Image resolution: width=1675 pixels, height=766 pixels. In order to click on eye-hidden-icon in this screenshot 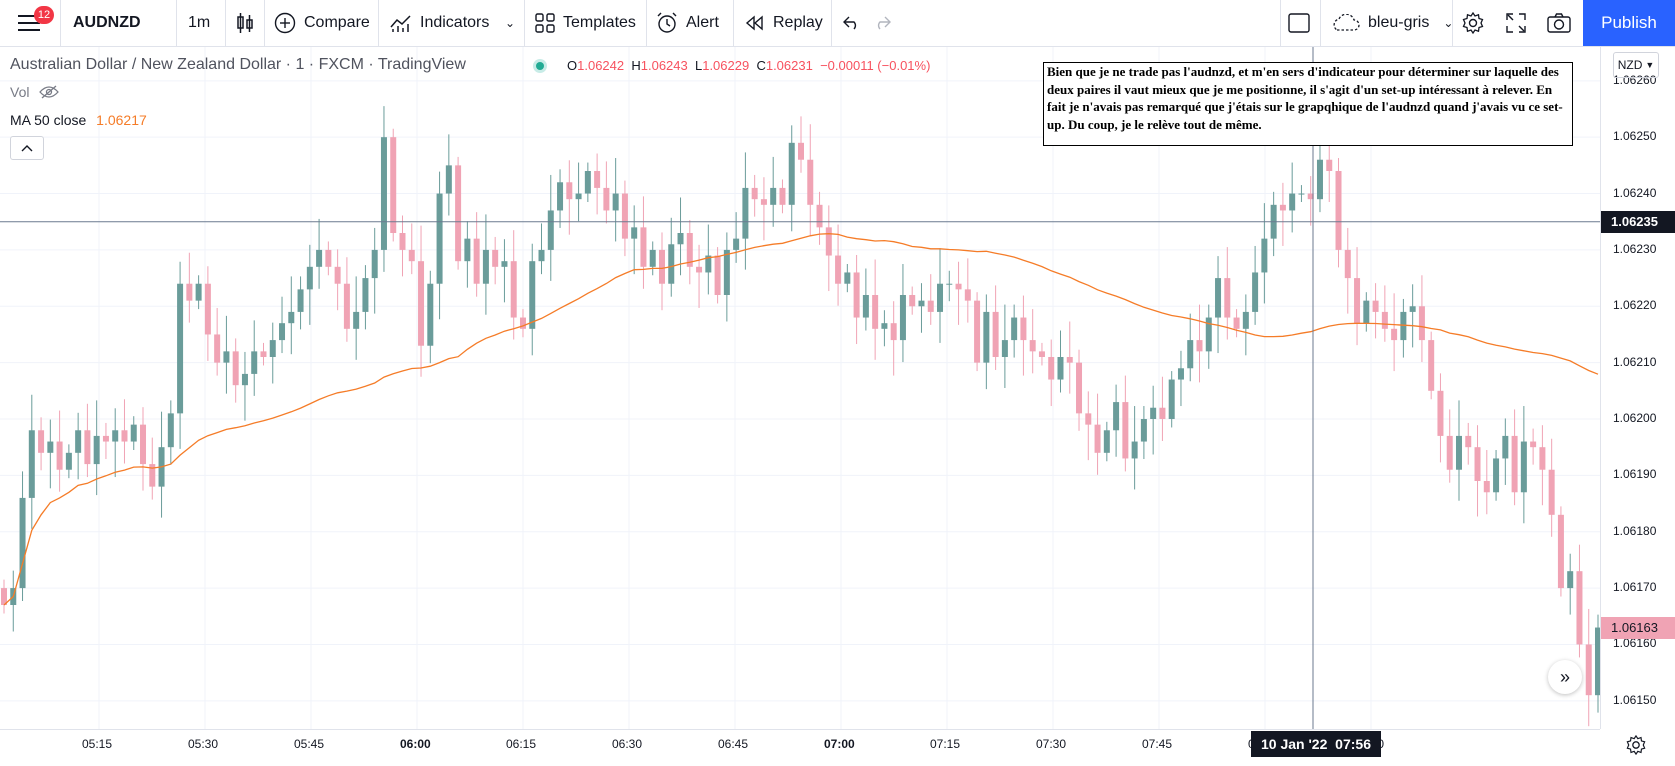, I will do `click(49, 92)`.